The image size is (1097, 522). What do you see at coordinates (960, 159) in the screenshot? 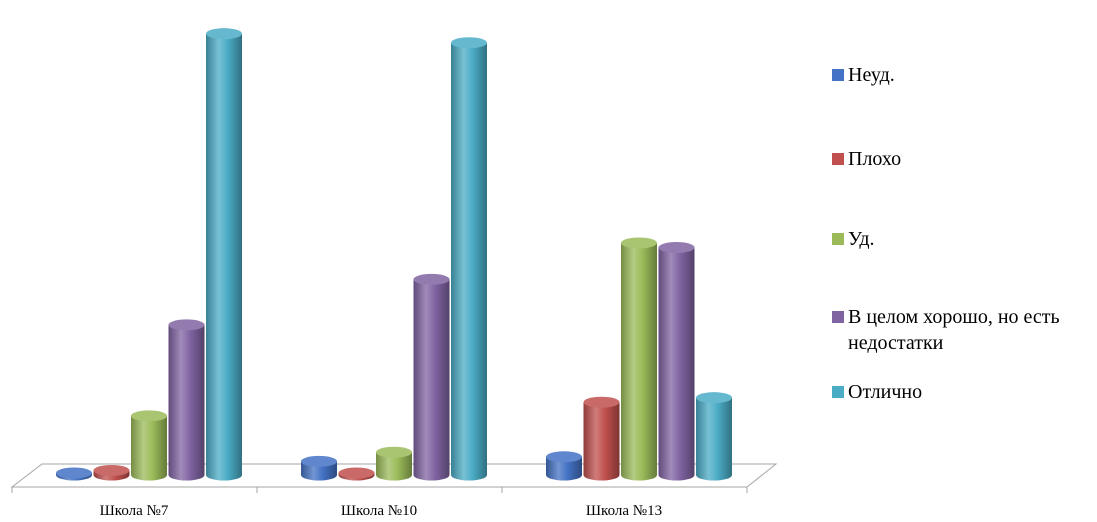
I see `legend-item-ploho: Плохо` at bounding box center [960, 159].